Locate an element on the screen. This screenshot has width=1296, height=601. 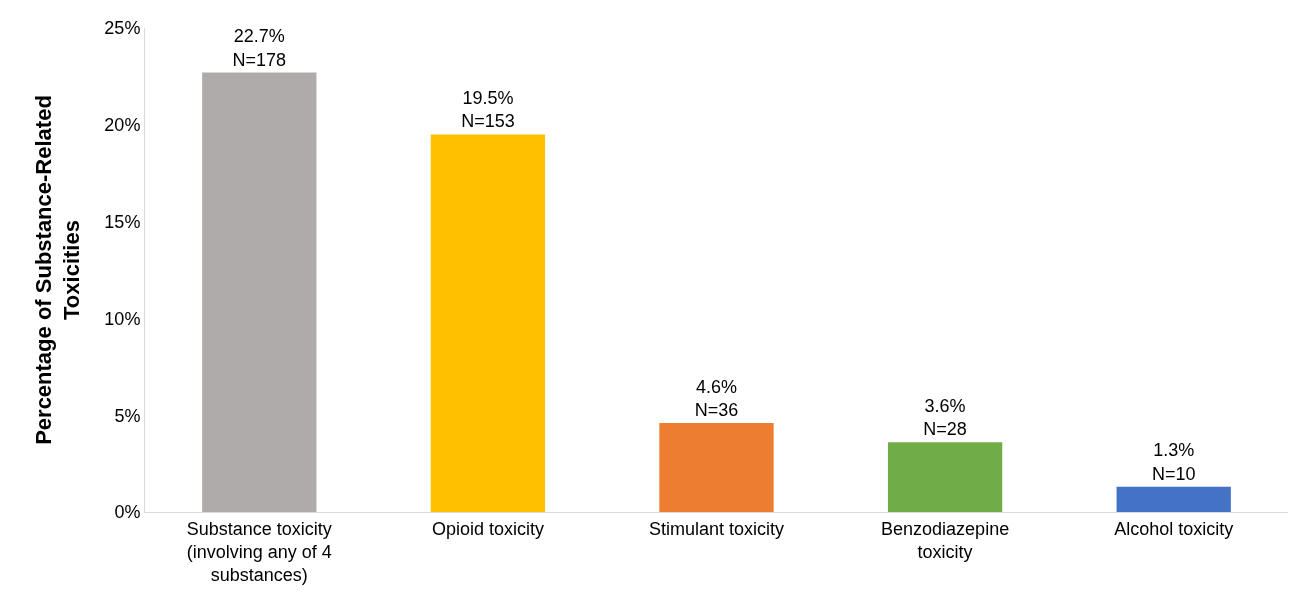
y-tick-label: 10% is located at coordinates (122, 318).